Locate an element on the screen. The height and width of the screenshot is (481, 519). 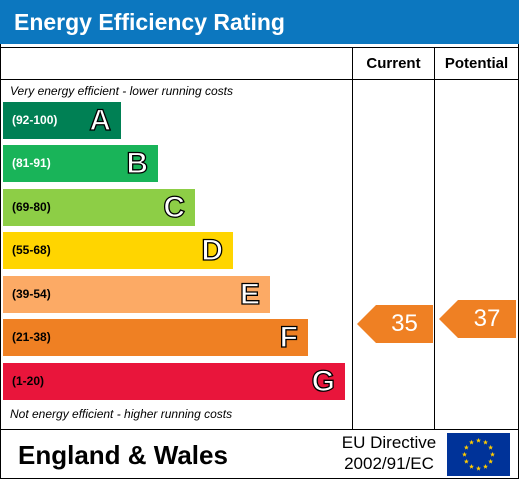
band-letter: F is located at coordinates (289, 337).